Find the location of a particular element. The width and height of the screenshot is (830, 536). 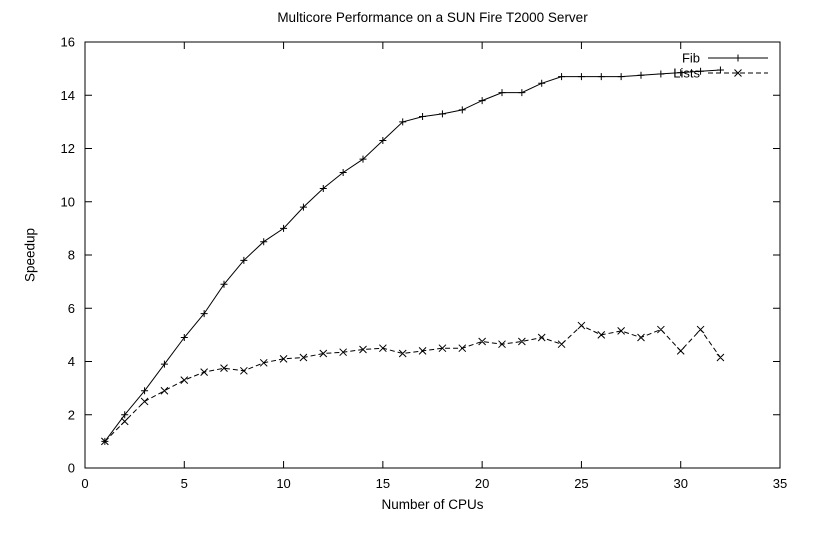

y-tick-label: 14 is located at coordinates (68, 95).